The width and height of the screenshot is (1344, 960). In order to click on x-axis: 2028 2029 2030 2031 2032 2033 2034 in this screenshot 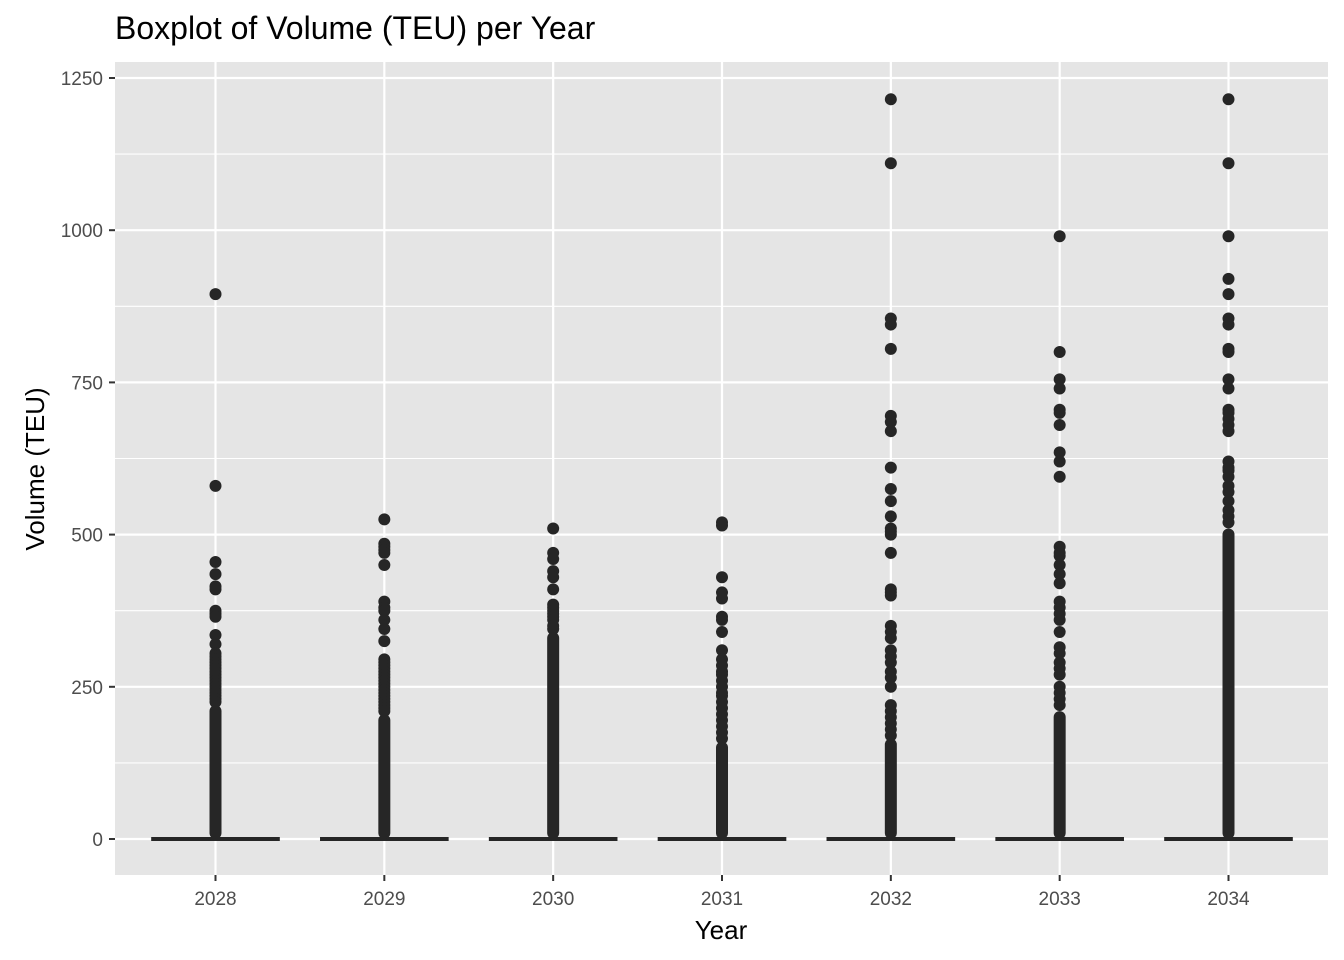, I will do `click(722, 892)`.